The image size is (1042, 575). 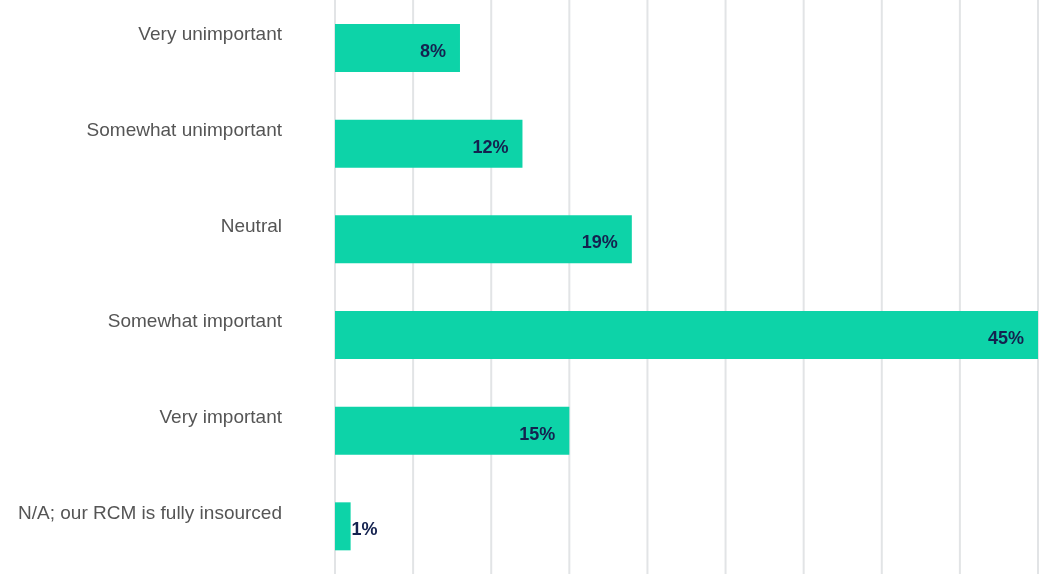 I want to click on y-tick-label: Very unimportant, so click(x=210, y=34).